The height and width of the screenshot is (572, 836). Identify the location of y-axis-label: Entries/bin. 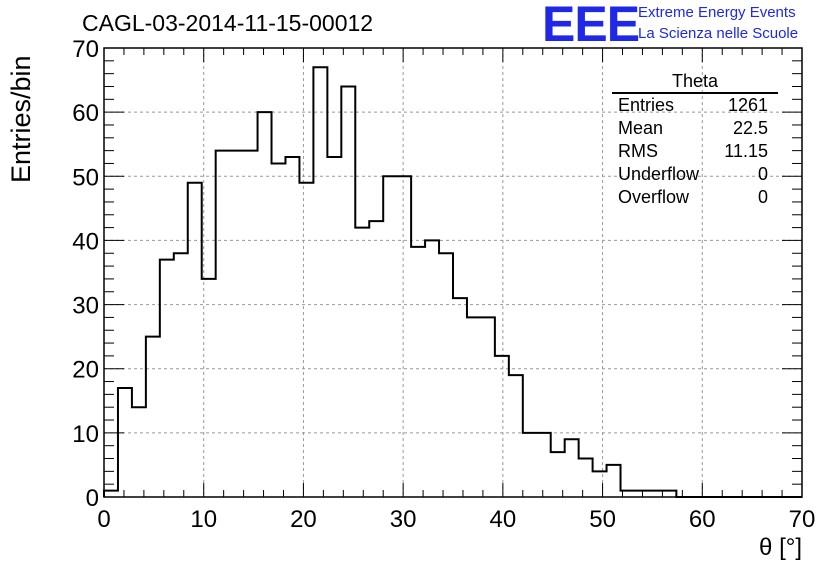
(21, 119).